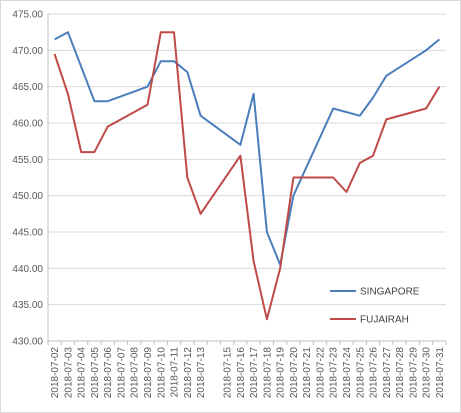 Image resolution: width=461 pixels, height=413 pixels. What do you see at coordinates (121, 373) in the screenshot?
I see `x-tick-label: 2018-07-07` at bounding box center [121, 373].